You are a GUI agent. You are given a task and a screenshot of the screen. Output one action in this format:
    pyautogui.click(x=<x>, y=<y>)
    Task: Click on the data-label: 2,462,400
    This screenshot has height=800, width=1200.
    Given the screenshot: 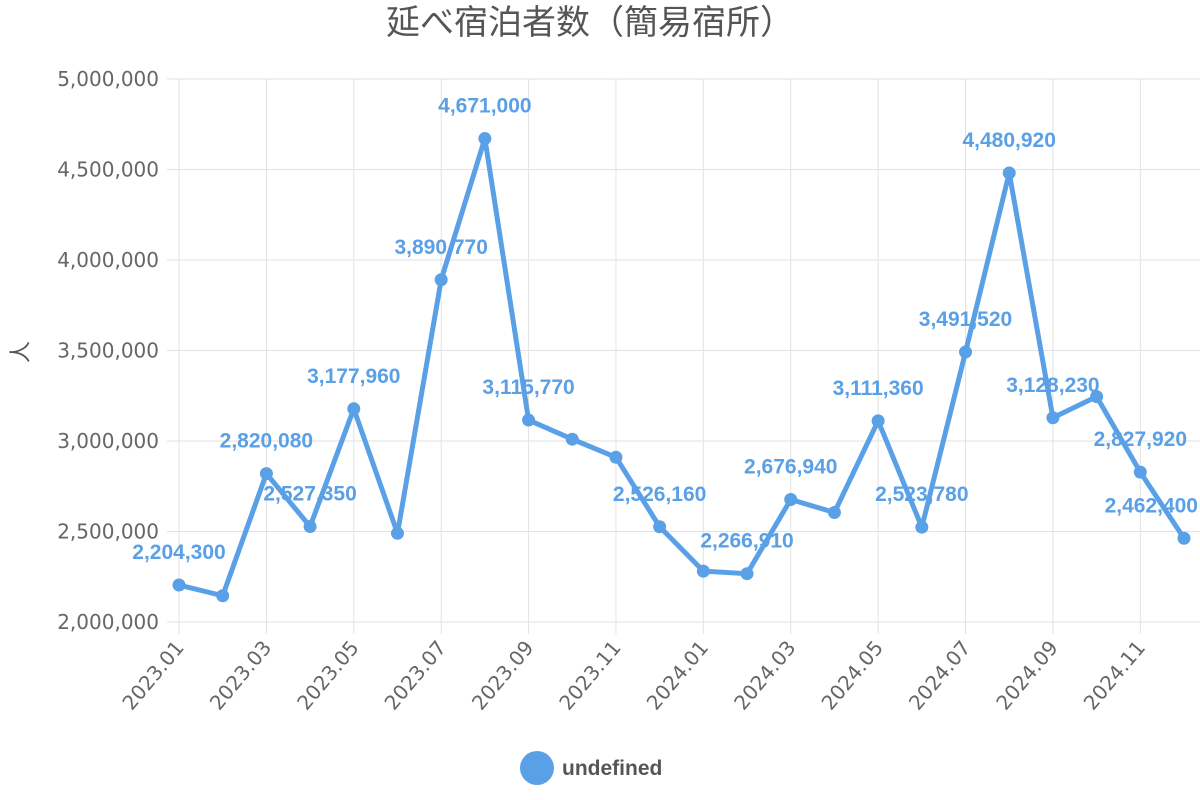 What is the action you would take?
    pyautogui.click(x=1151, y=505)
    